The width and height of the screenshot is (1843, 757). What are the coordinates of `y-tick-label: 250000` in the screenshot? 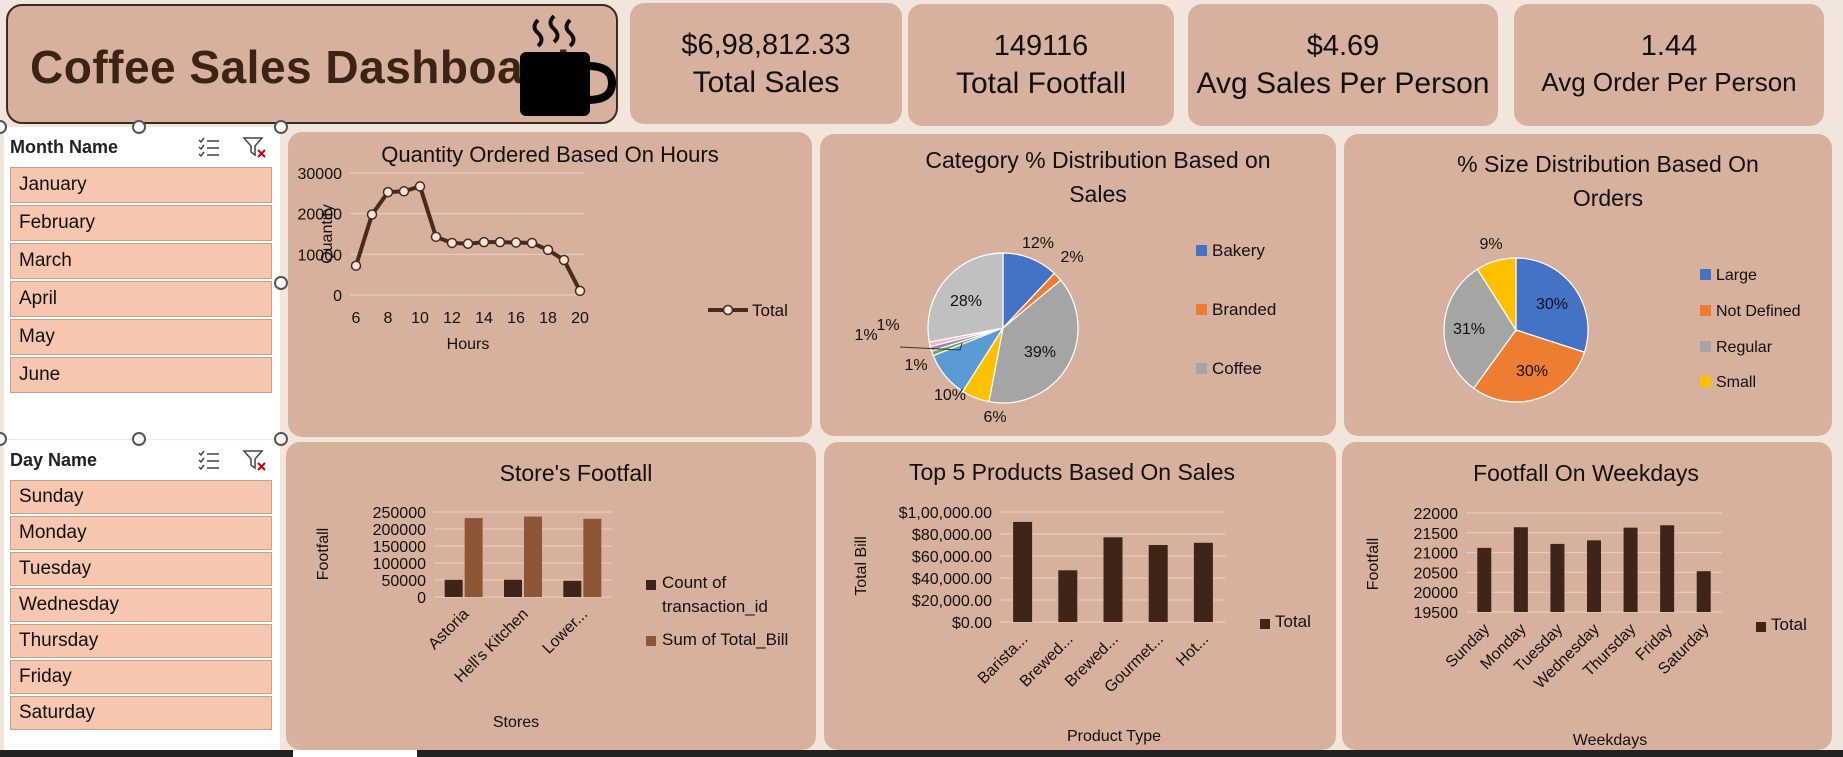 It's located at (399, 513).